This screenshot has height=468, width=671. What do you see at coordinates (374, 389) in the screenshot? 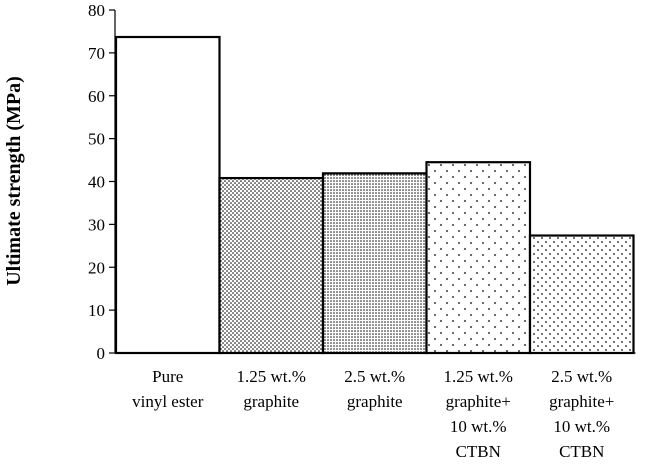
I see `category-label-2: 2.5 wt.% graphite` at bounding box center [374, 389].